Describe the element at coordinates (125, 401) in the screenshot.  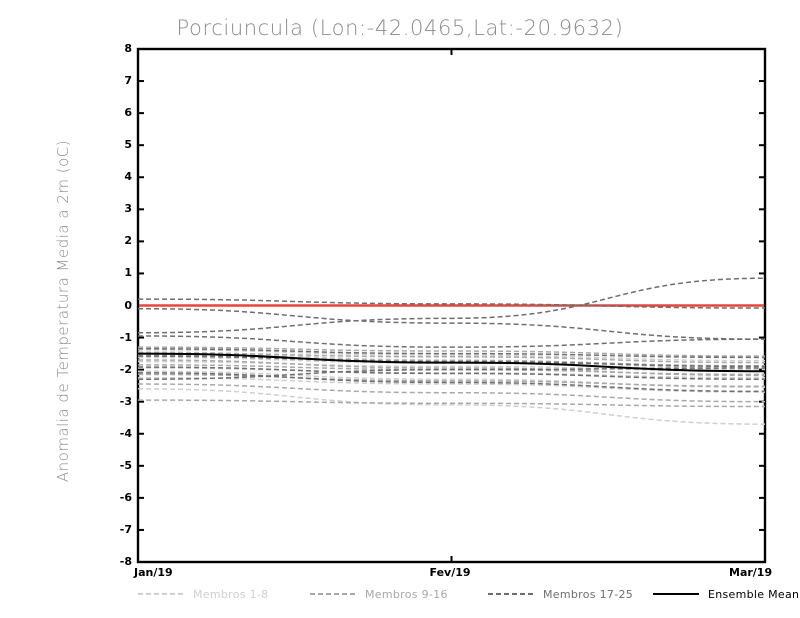
I see `y-tick-label: -3` at that location.